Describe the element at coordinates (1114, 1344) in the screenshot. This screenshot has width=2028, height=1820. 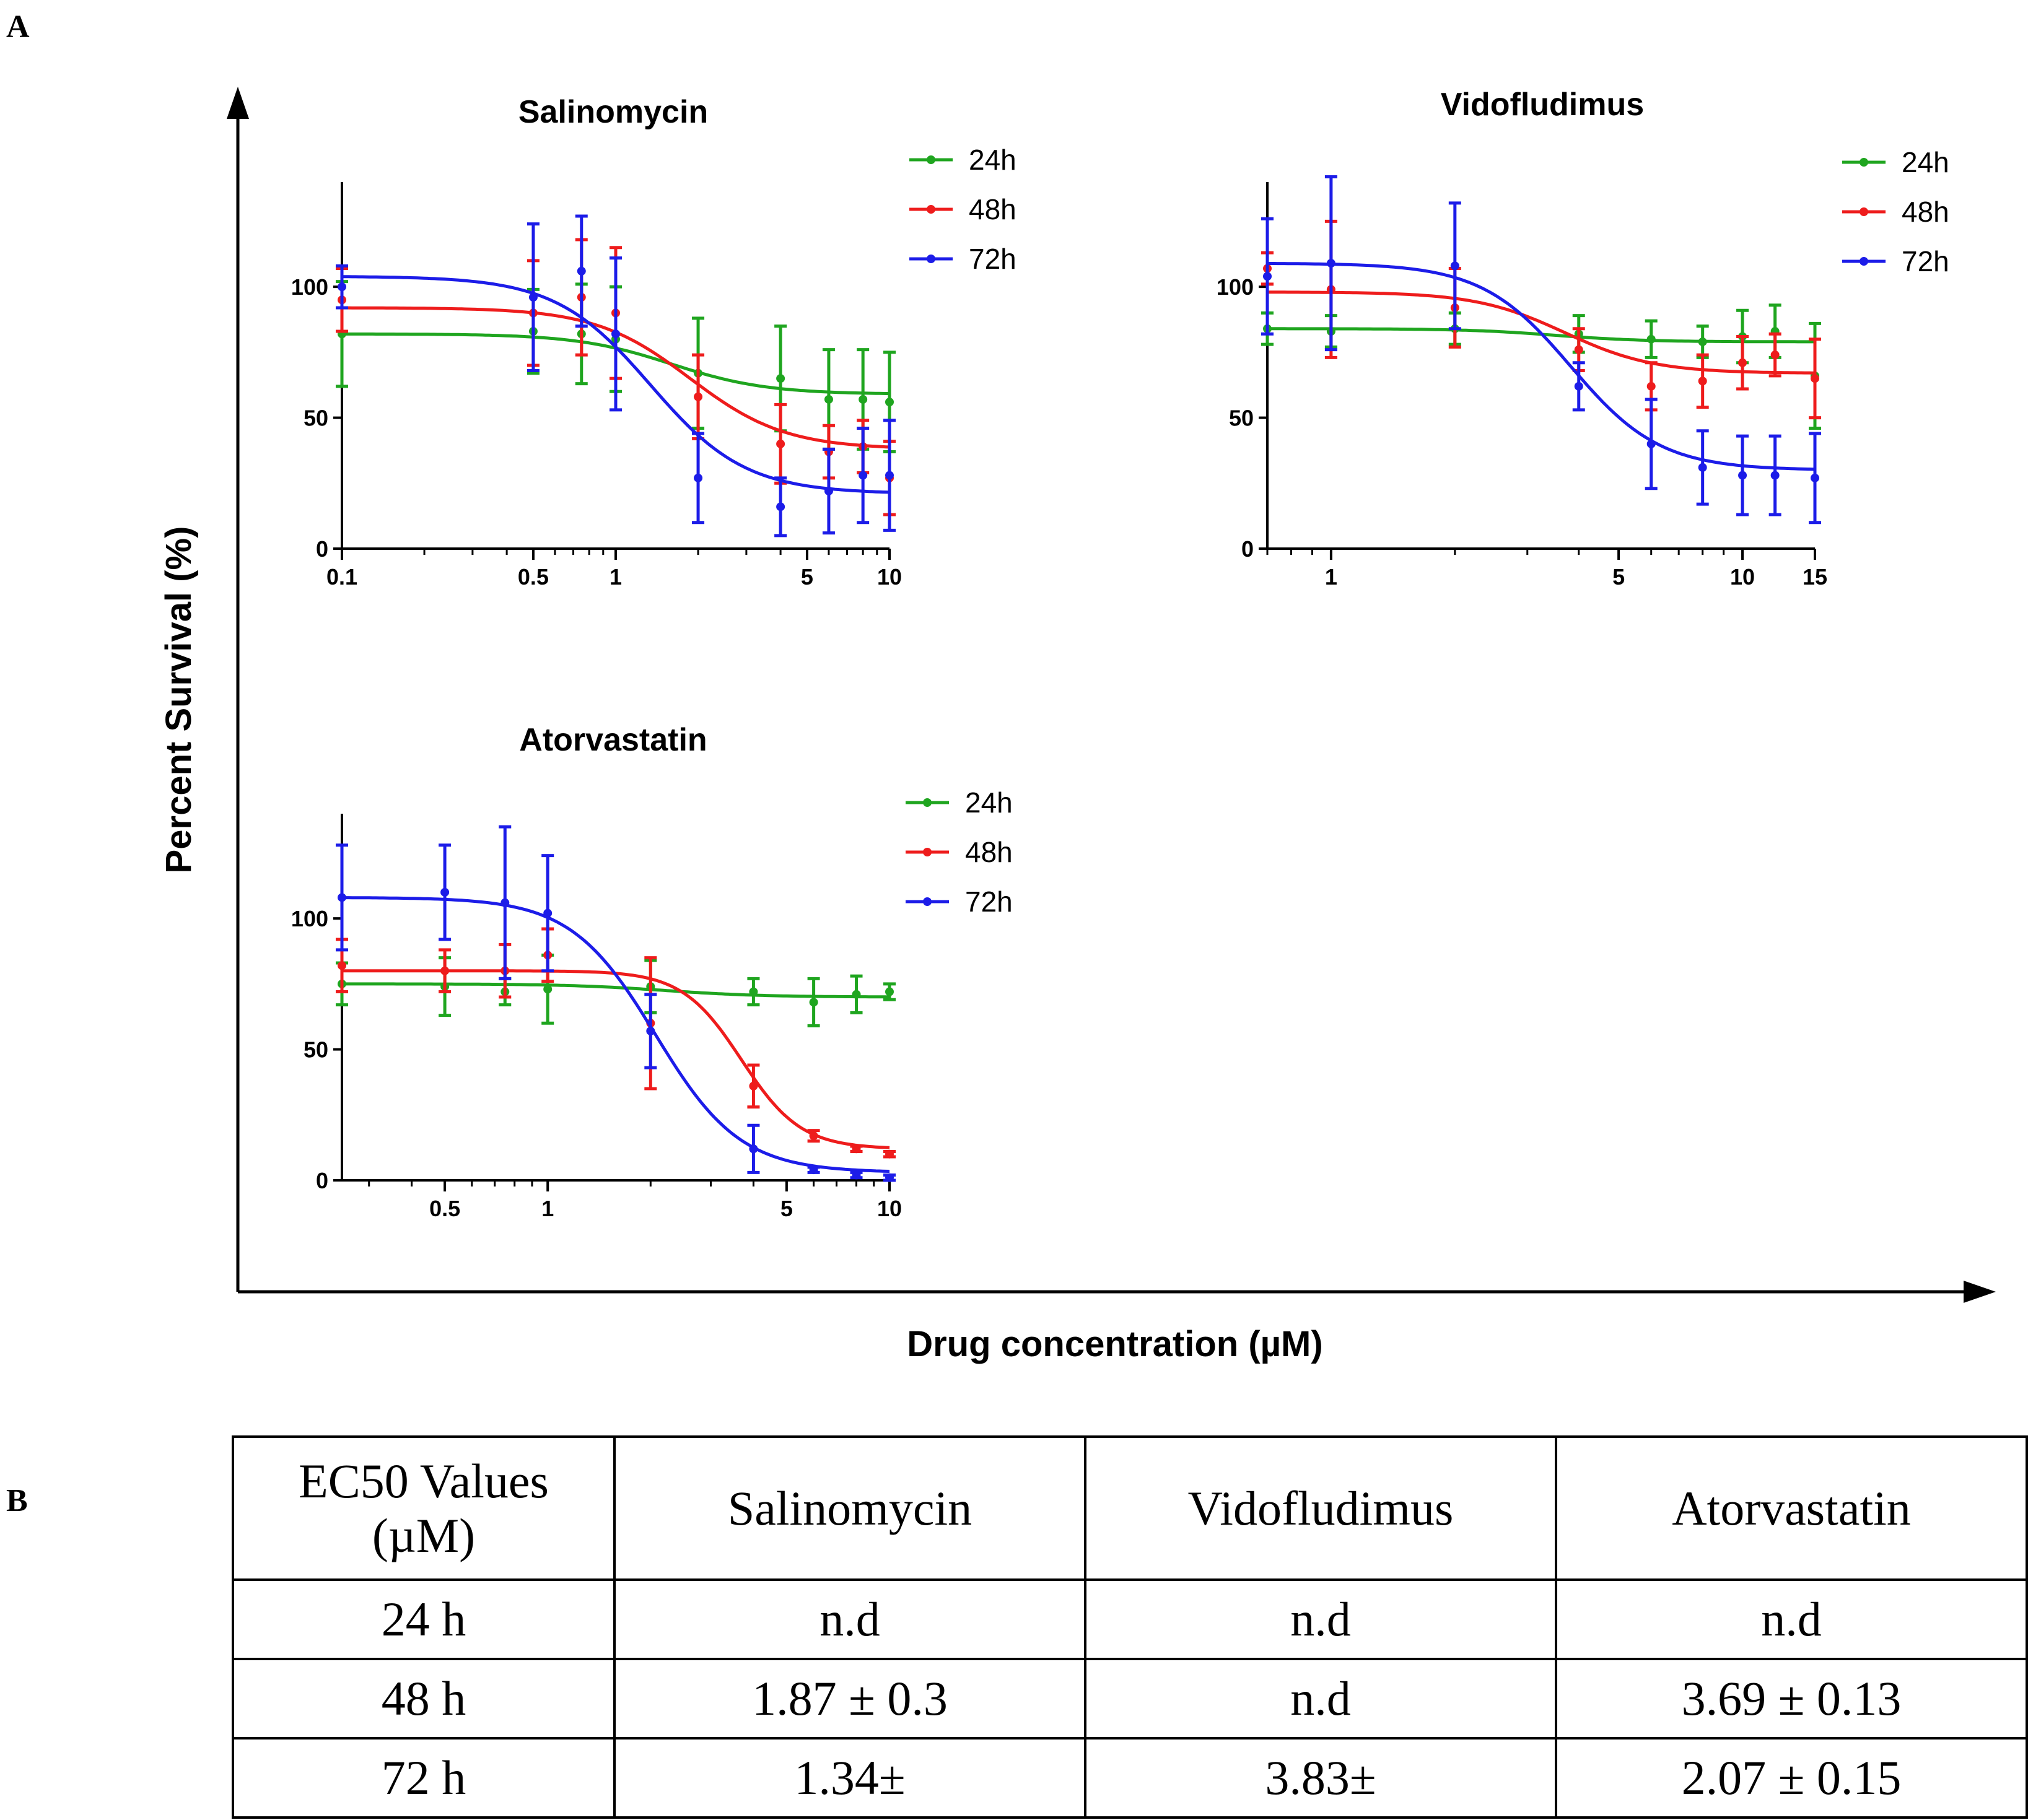
I see `x-axis-label: Drug concentration (µM)` at that location.